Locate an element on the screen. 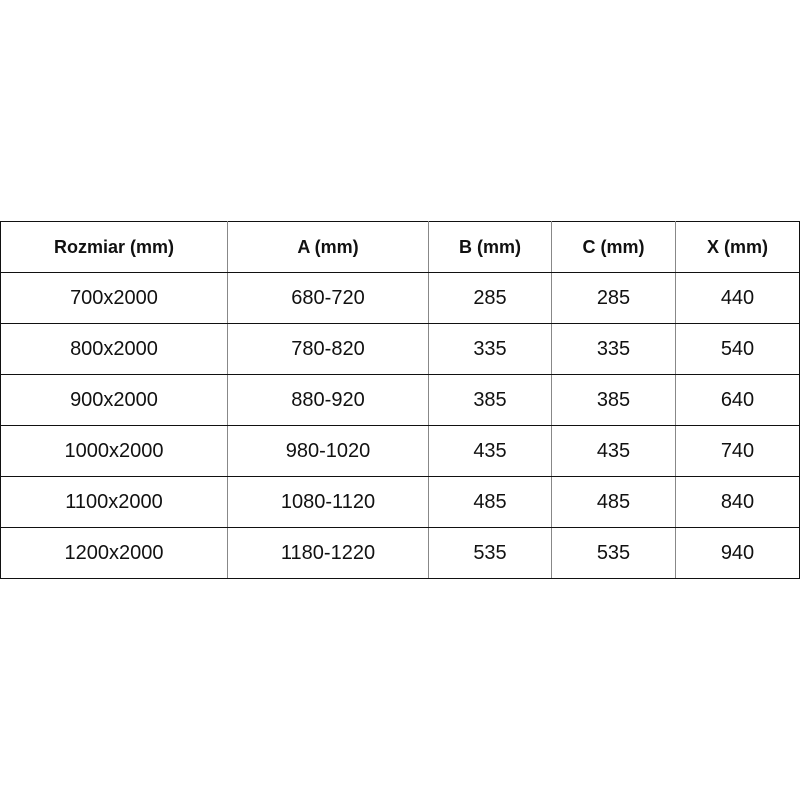  cell-x: 740 is located at coordinates (737, 451).